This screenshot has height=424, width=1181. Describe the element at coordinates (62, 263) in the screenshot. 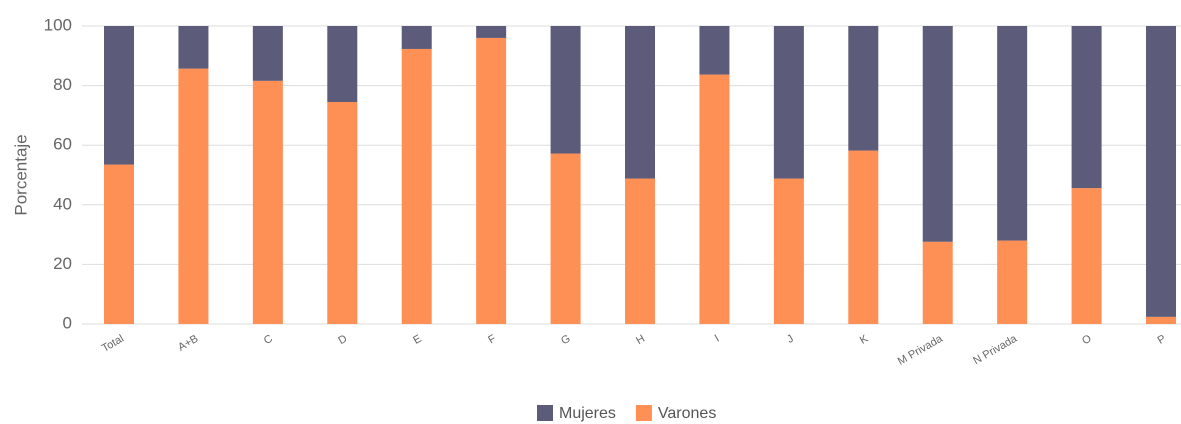

I see `y-tick-label: 20` at that location.